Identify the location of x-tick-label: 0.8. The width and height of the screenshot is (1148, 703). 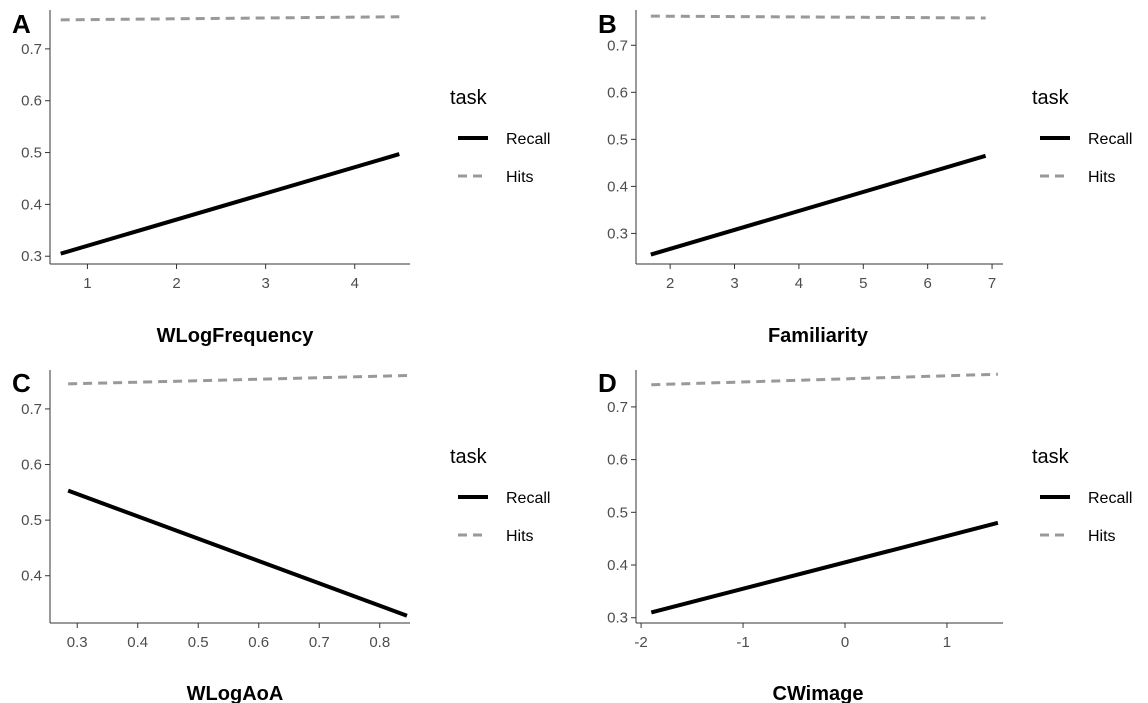
(379, 642).